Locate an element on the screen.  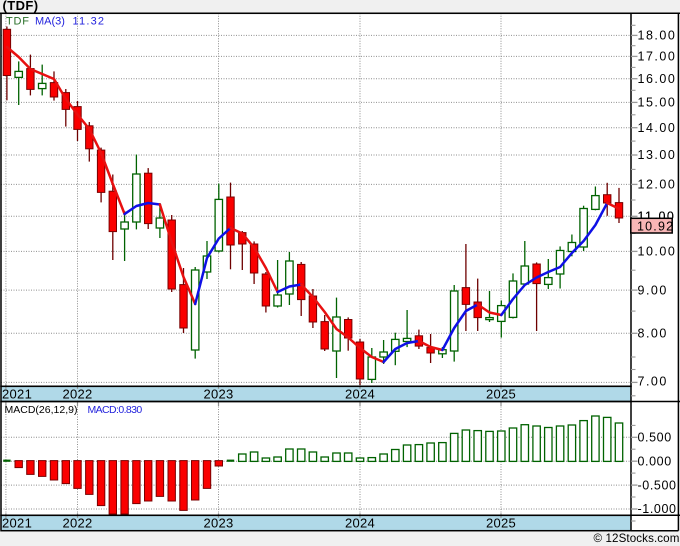
svg-text: MA(3) is located at coordinates (50, 22).